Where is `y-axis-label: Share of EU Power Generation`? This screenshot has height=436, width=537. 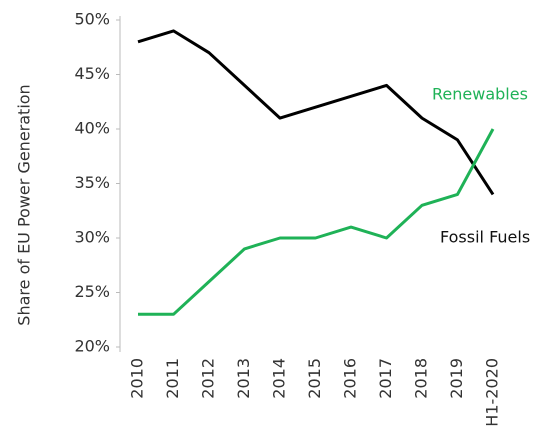
y-axis-label: Share of EU Power Generation is located at coordinates (24, 204).